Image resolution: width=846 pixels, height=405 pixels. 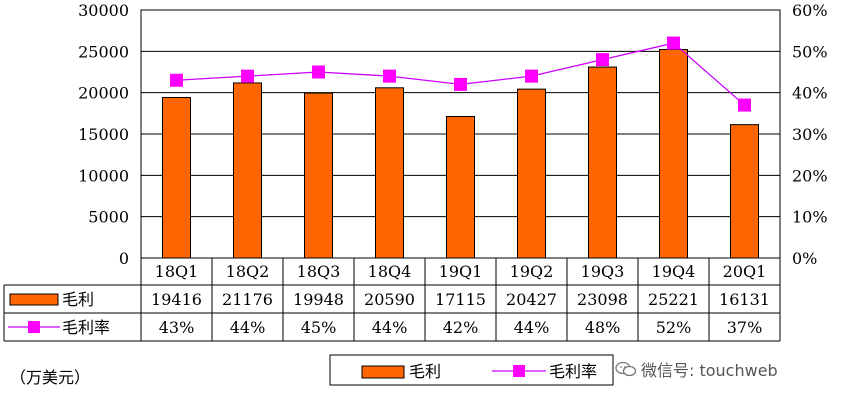 What do you see at coordinates (674, 327) in the screenshot?
I see `table-value-margin: 52%` at bounding box center [674, 327].